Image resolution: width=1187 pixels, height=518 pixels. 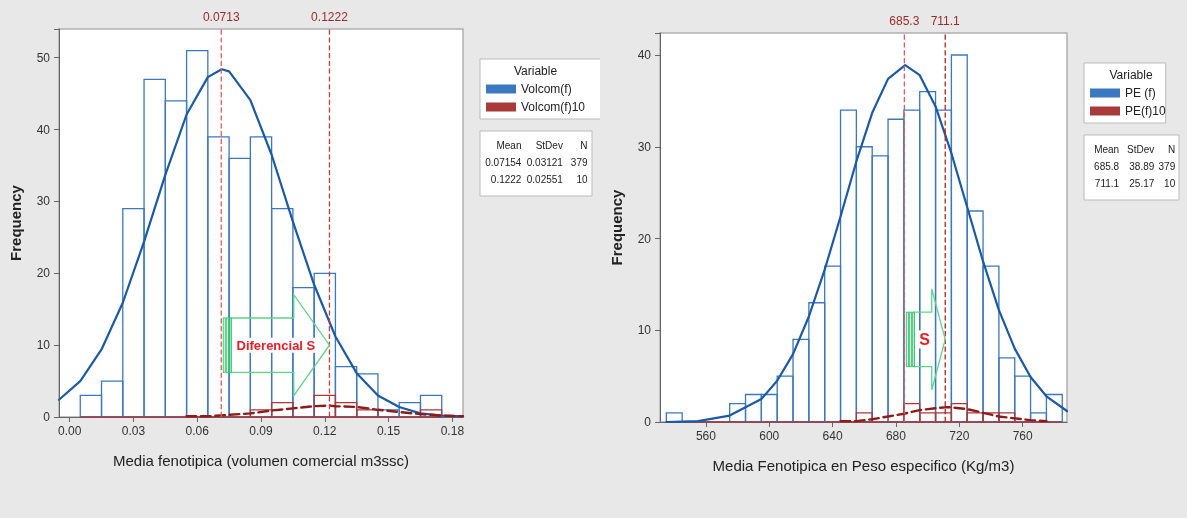 What do you see at coordinates (1107, 166) in the screenshot?
I see `text: 685.8` at bounding box center [1107, 166].